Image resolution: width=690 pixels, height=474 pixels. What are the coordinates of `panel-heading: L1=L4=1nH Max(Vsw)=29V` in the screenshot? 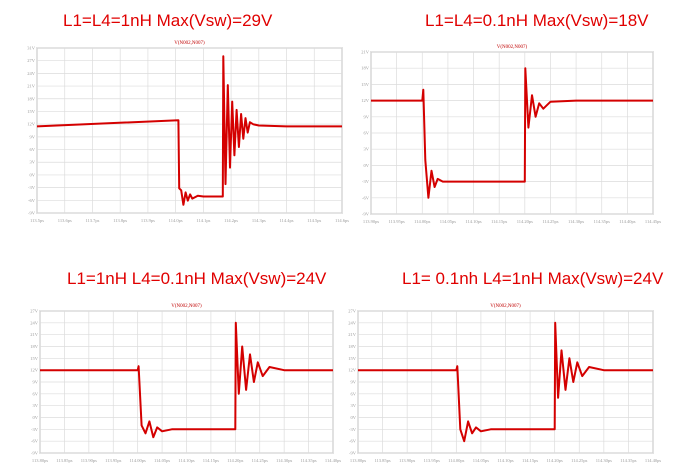 It's located at (168, 20).